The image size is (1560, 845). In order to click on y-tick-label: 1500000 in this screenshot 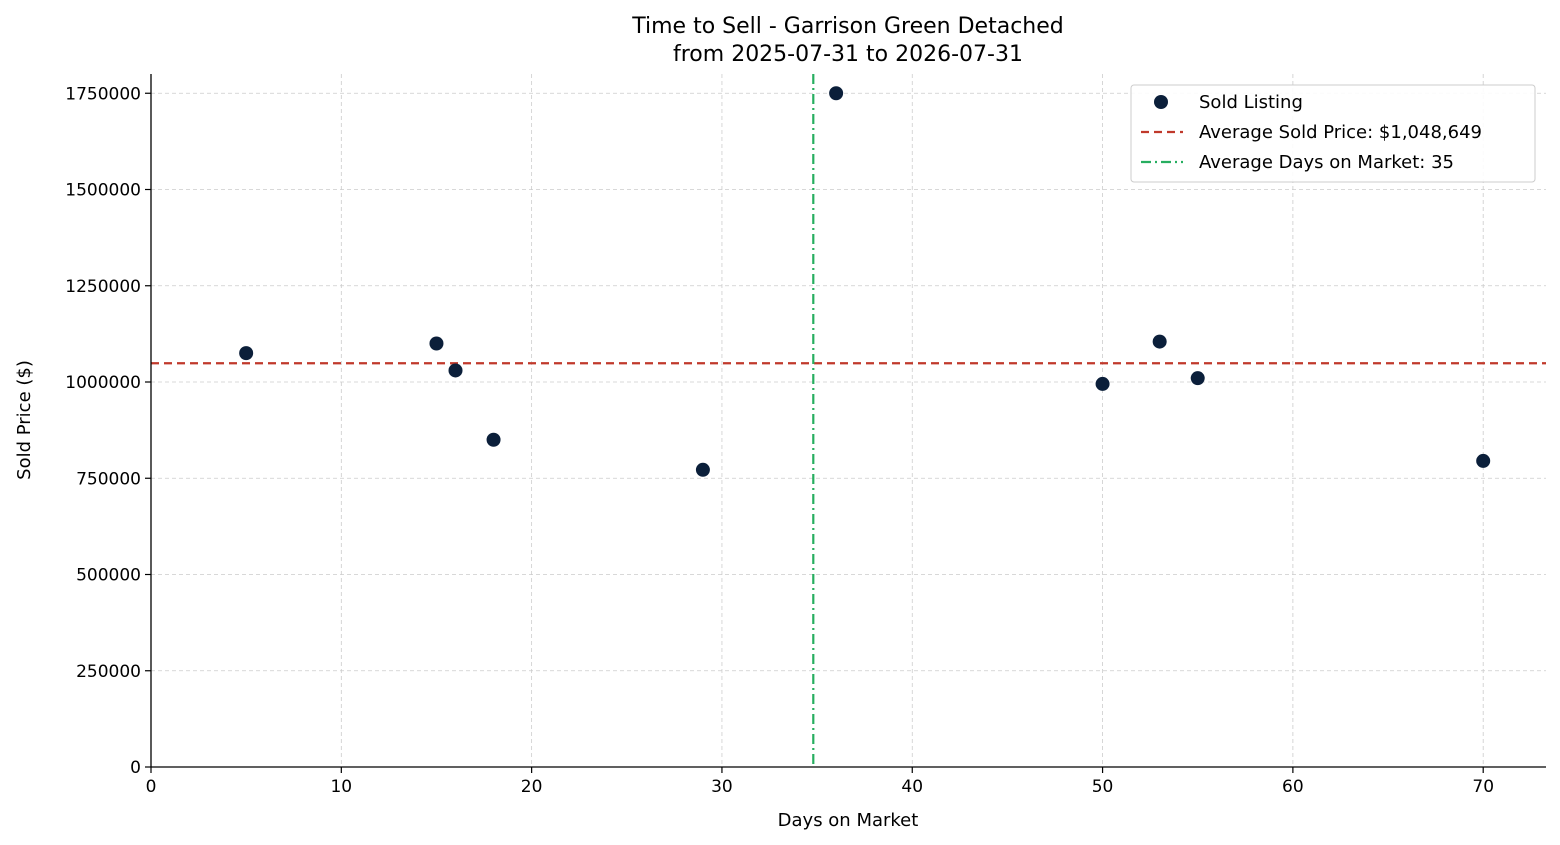, I will do `click(103, 191)`.